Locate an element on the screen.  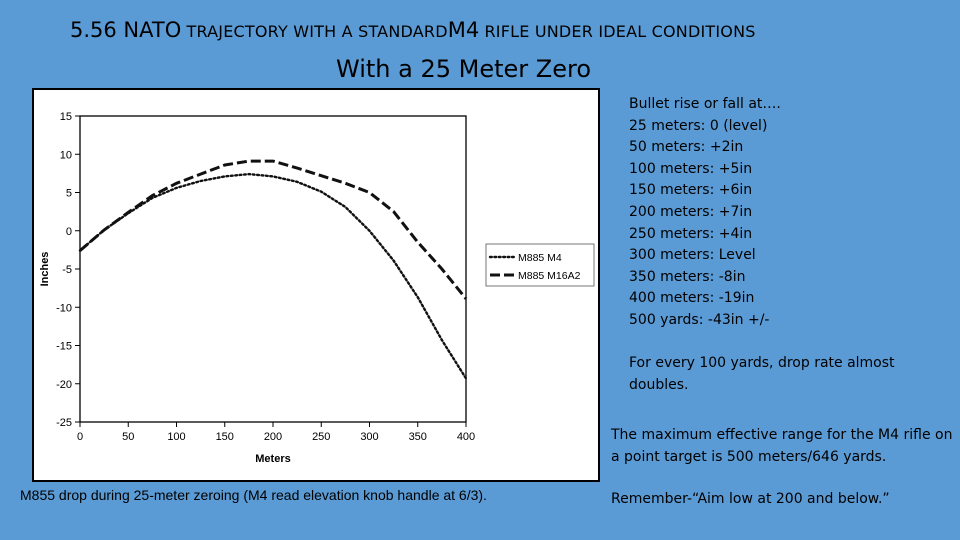
x-tick-label: 200 is located at coordinates (273, 437).